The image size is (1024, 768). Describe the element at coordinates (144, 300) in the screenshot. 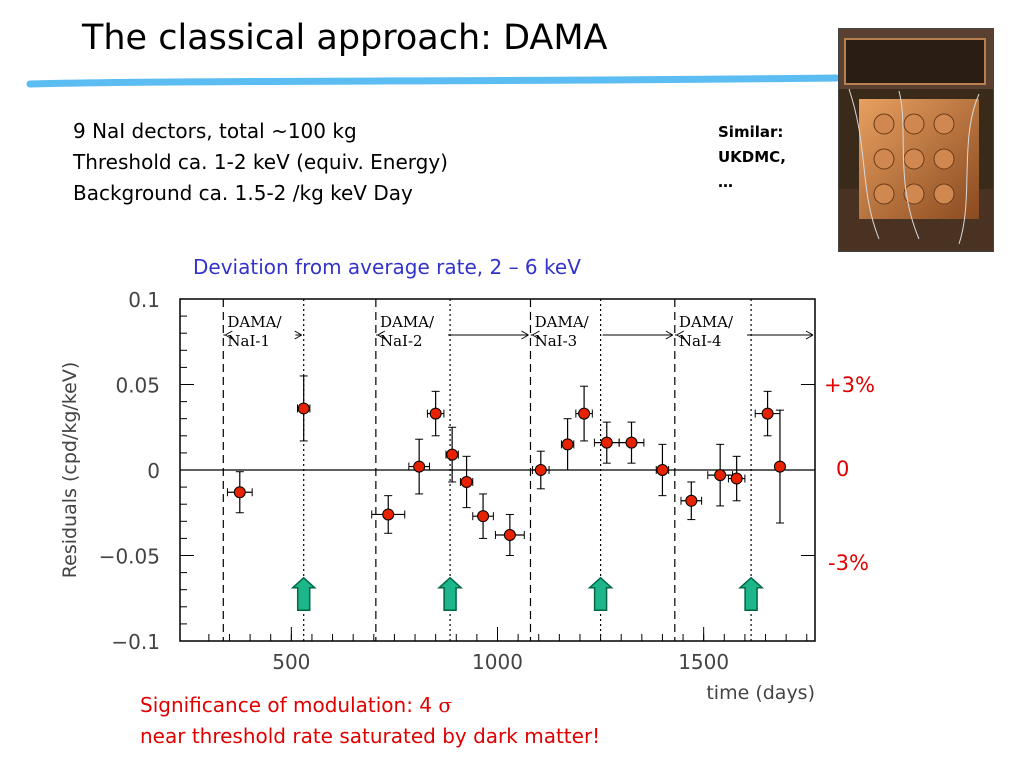

I see `y-tick-label: 0.1` at that location.